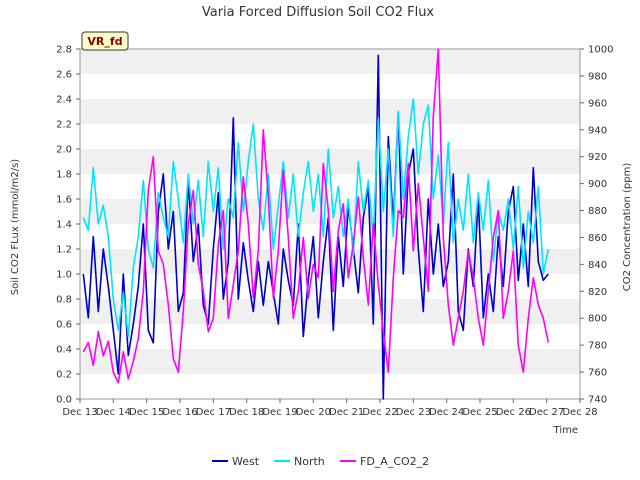 The image size is (640, 480). Describe the element at coordinates (597, 184) in the screenshot. I see `y2-tick-label: 900` at that location.